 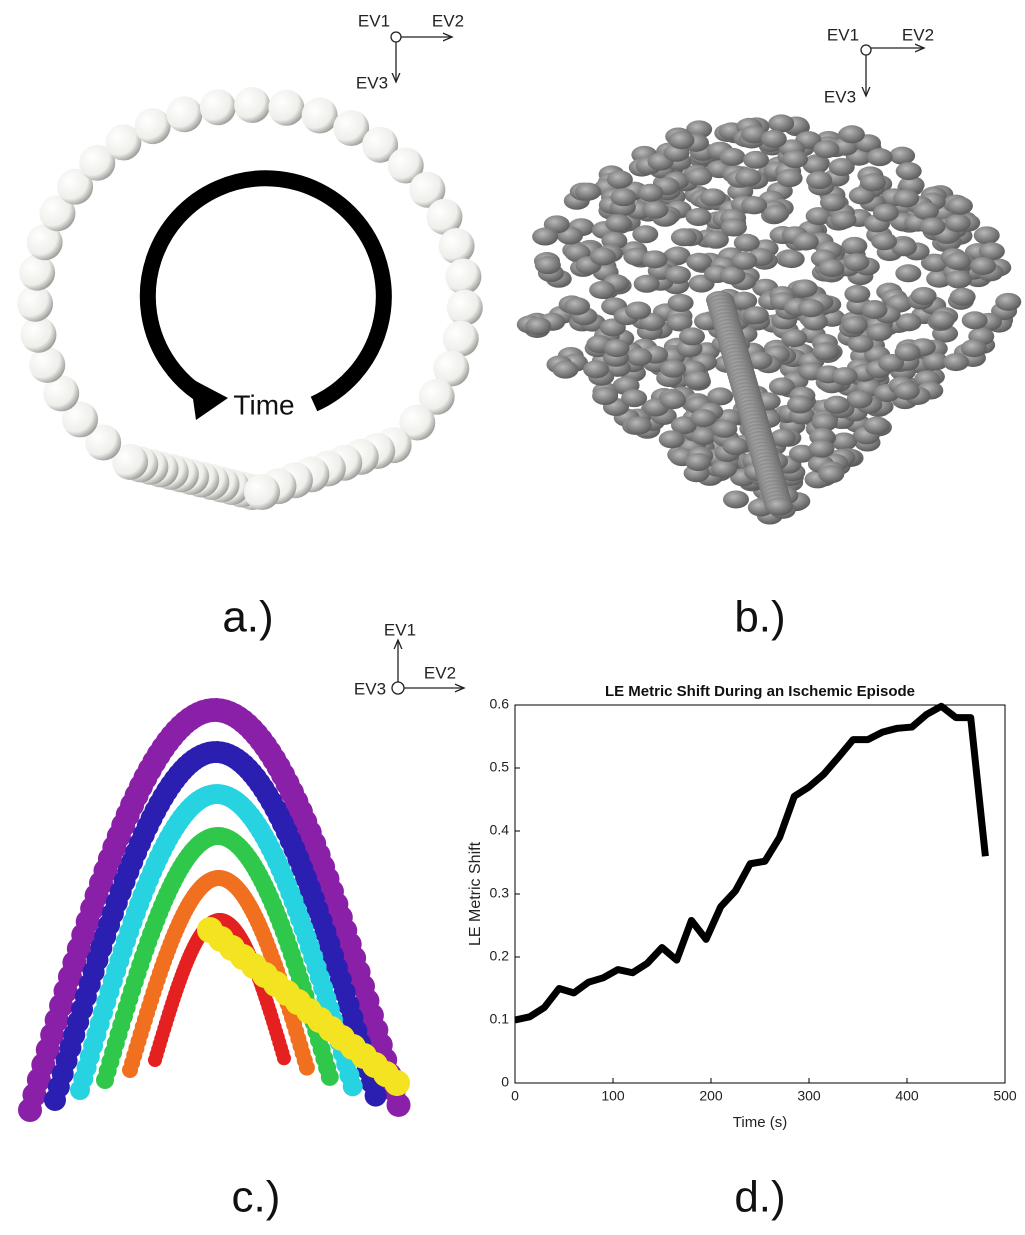 What do you see at coordinates (475, 893) in the screenshot?
I see `y-axis-label: LE Metric Shift` at bounding box center [475, 893].